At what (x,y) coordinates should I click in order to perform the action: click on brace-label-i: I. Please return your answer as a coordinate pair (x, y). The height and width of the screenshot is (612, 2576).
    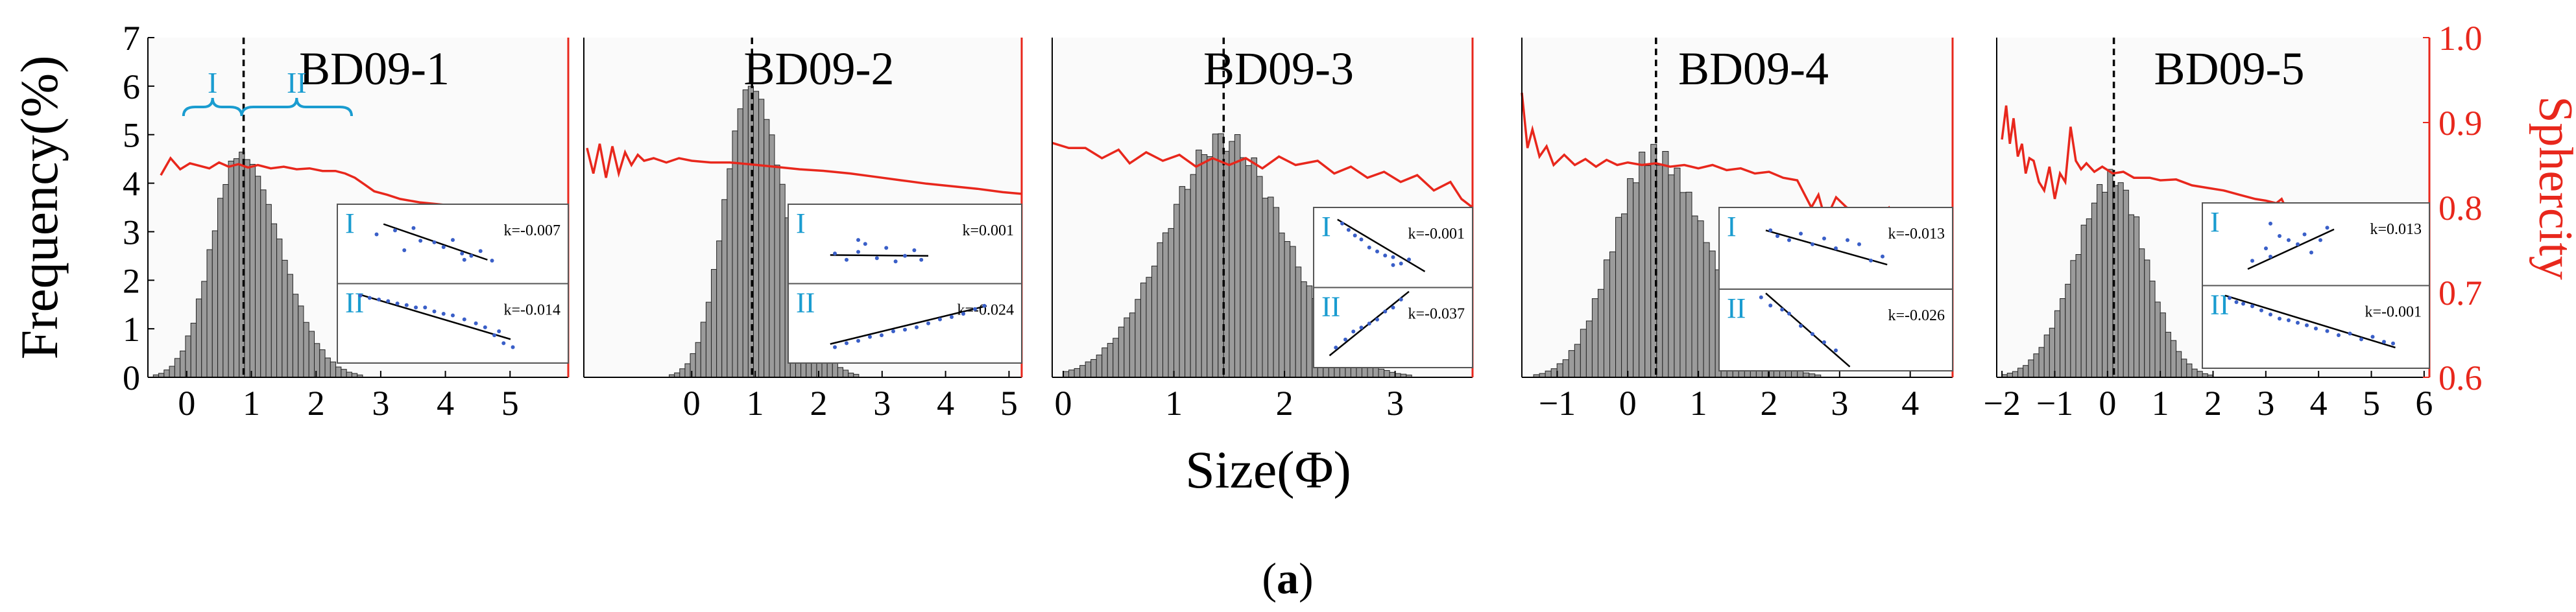
    Looking at the image, I should click on (212, 83).